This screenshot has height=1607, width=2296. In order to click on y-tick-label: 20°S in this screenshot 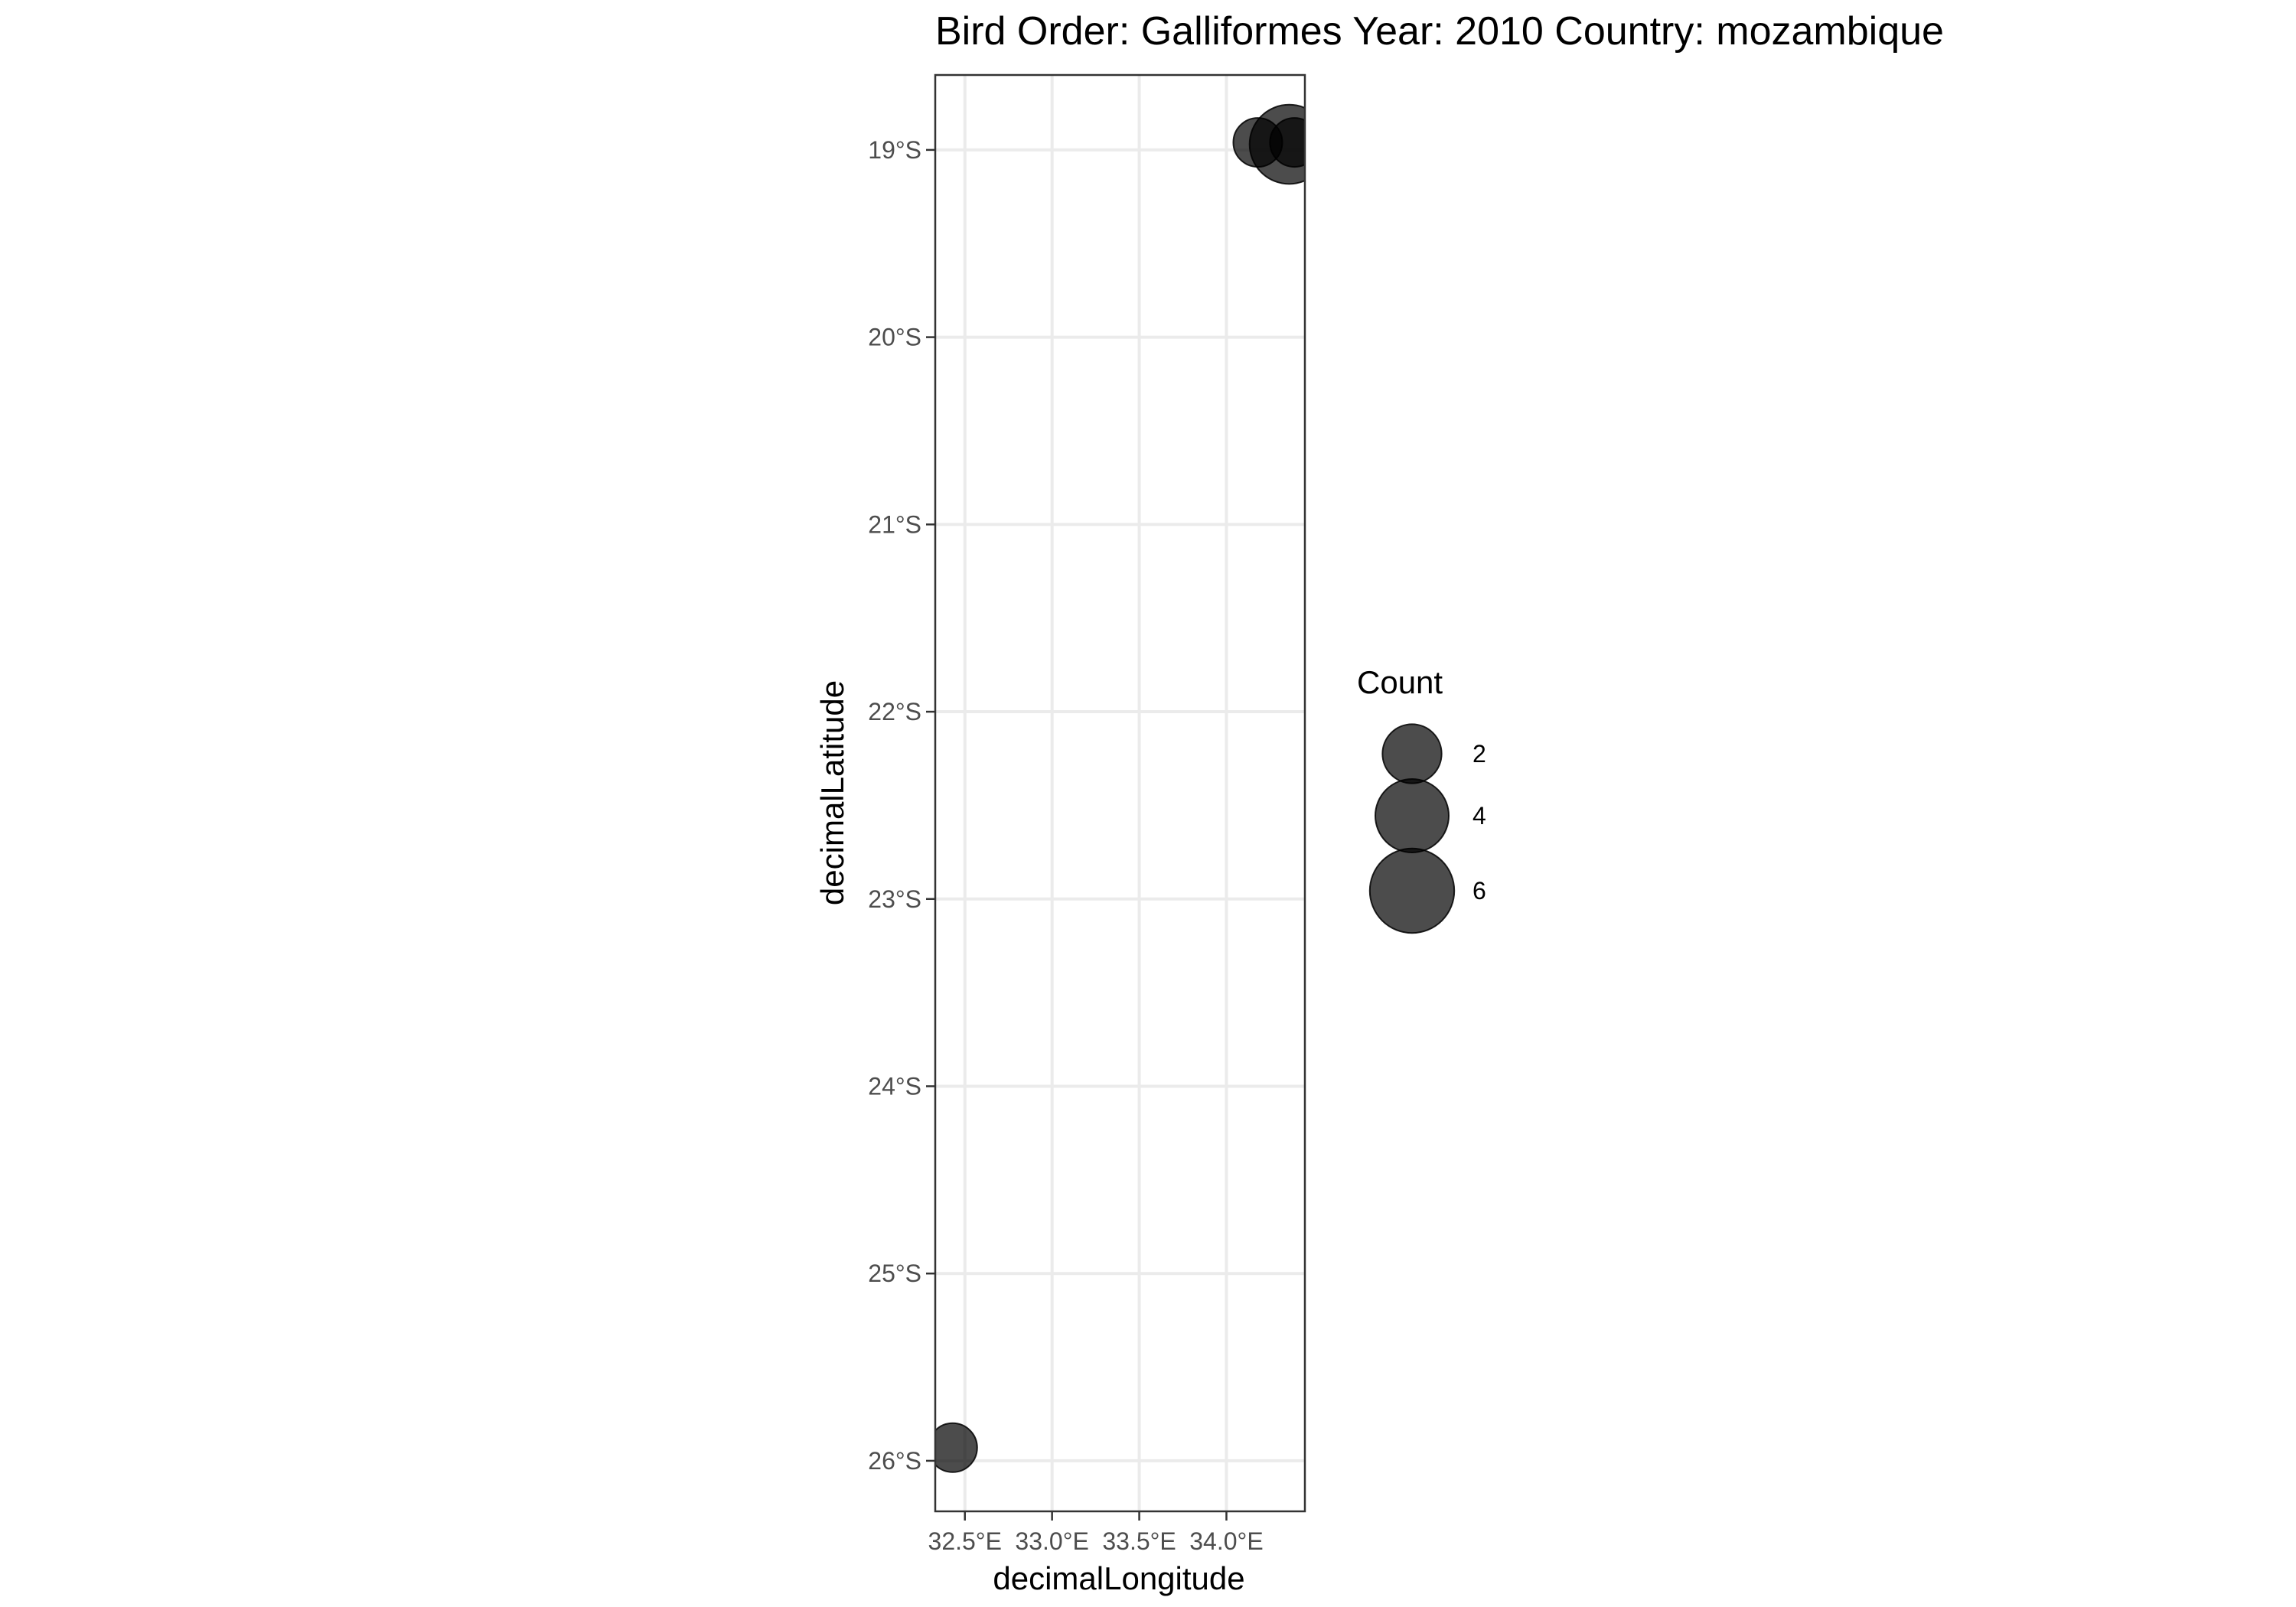, I will do `click(894, 337)`.